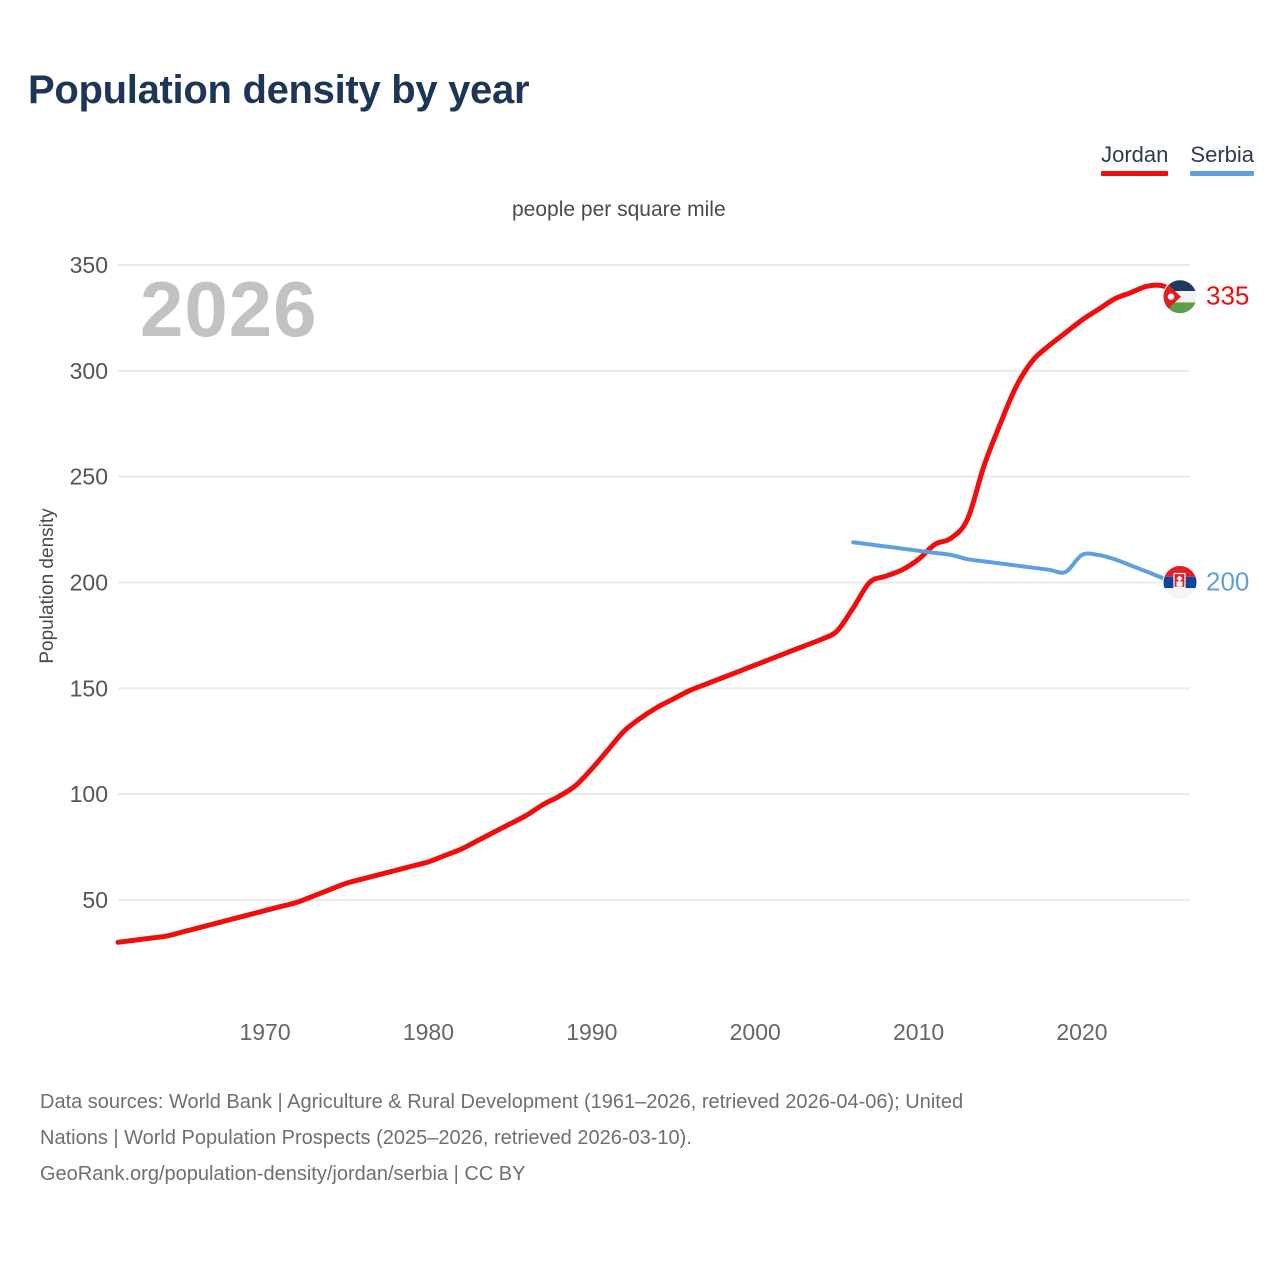 This screenshot has width=1280, height=1280. What do you see at coordinates (264, 1032) in the screenshot?
I see `x-tick-label: 1970` at bounding box center [264, 1032].